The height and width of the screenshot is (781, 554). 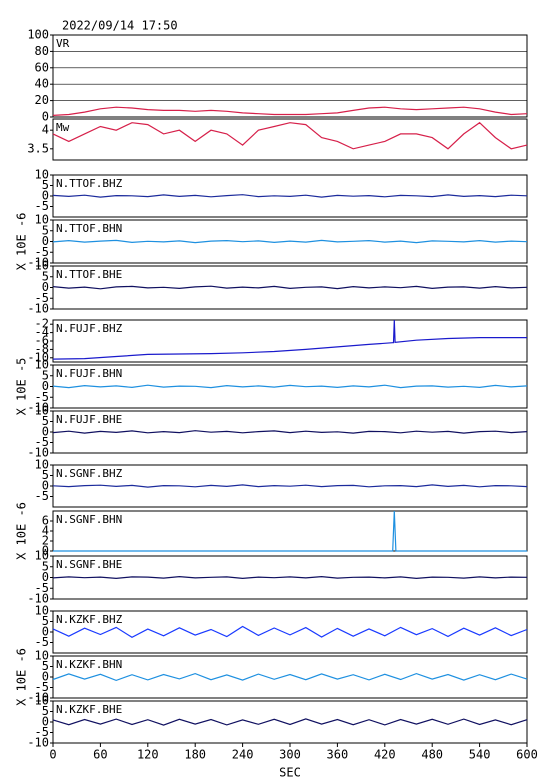 I want to click on panel-label: N.KZKF.BHE, so click(x=89, y=709).